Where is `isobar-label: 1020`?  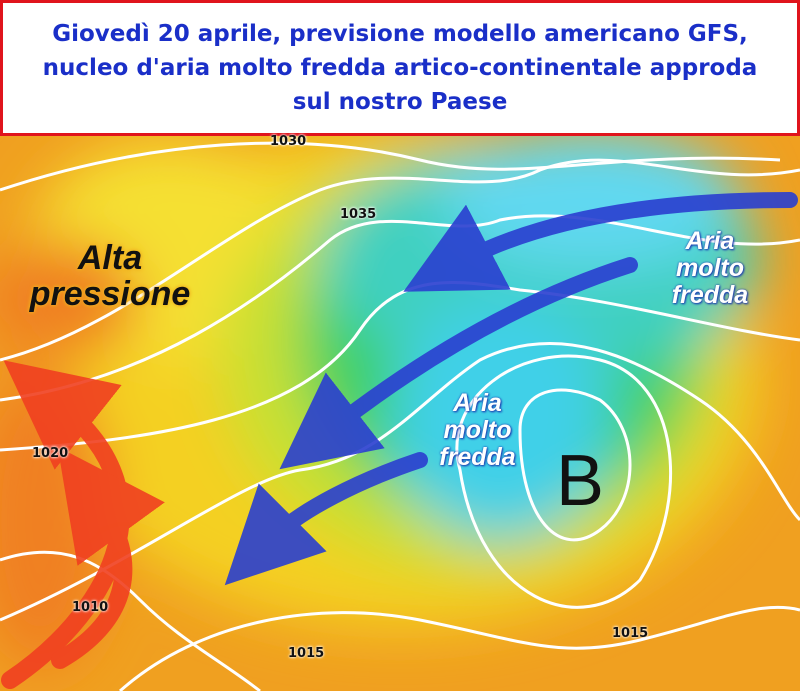
isobar-label: 1020 is located at coordinates (50, 453).